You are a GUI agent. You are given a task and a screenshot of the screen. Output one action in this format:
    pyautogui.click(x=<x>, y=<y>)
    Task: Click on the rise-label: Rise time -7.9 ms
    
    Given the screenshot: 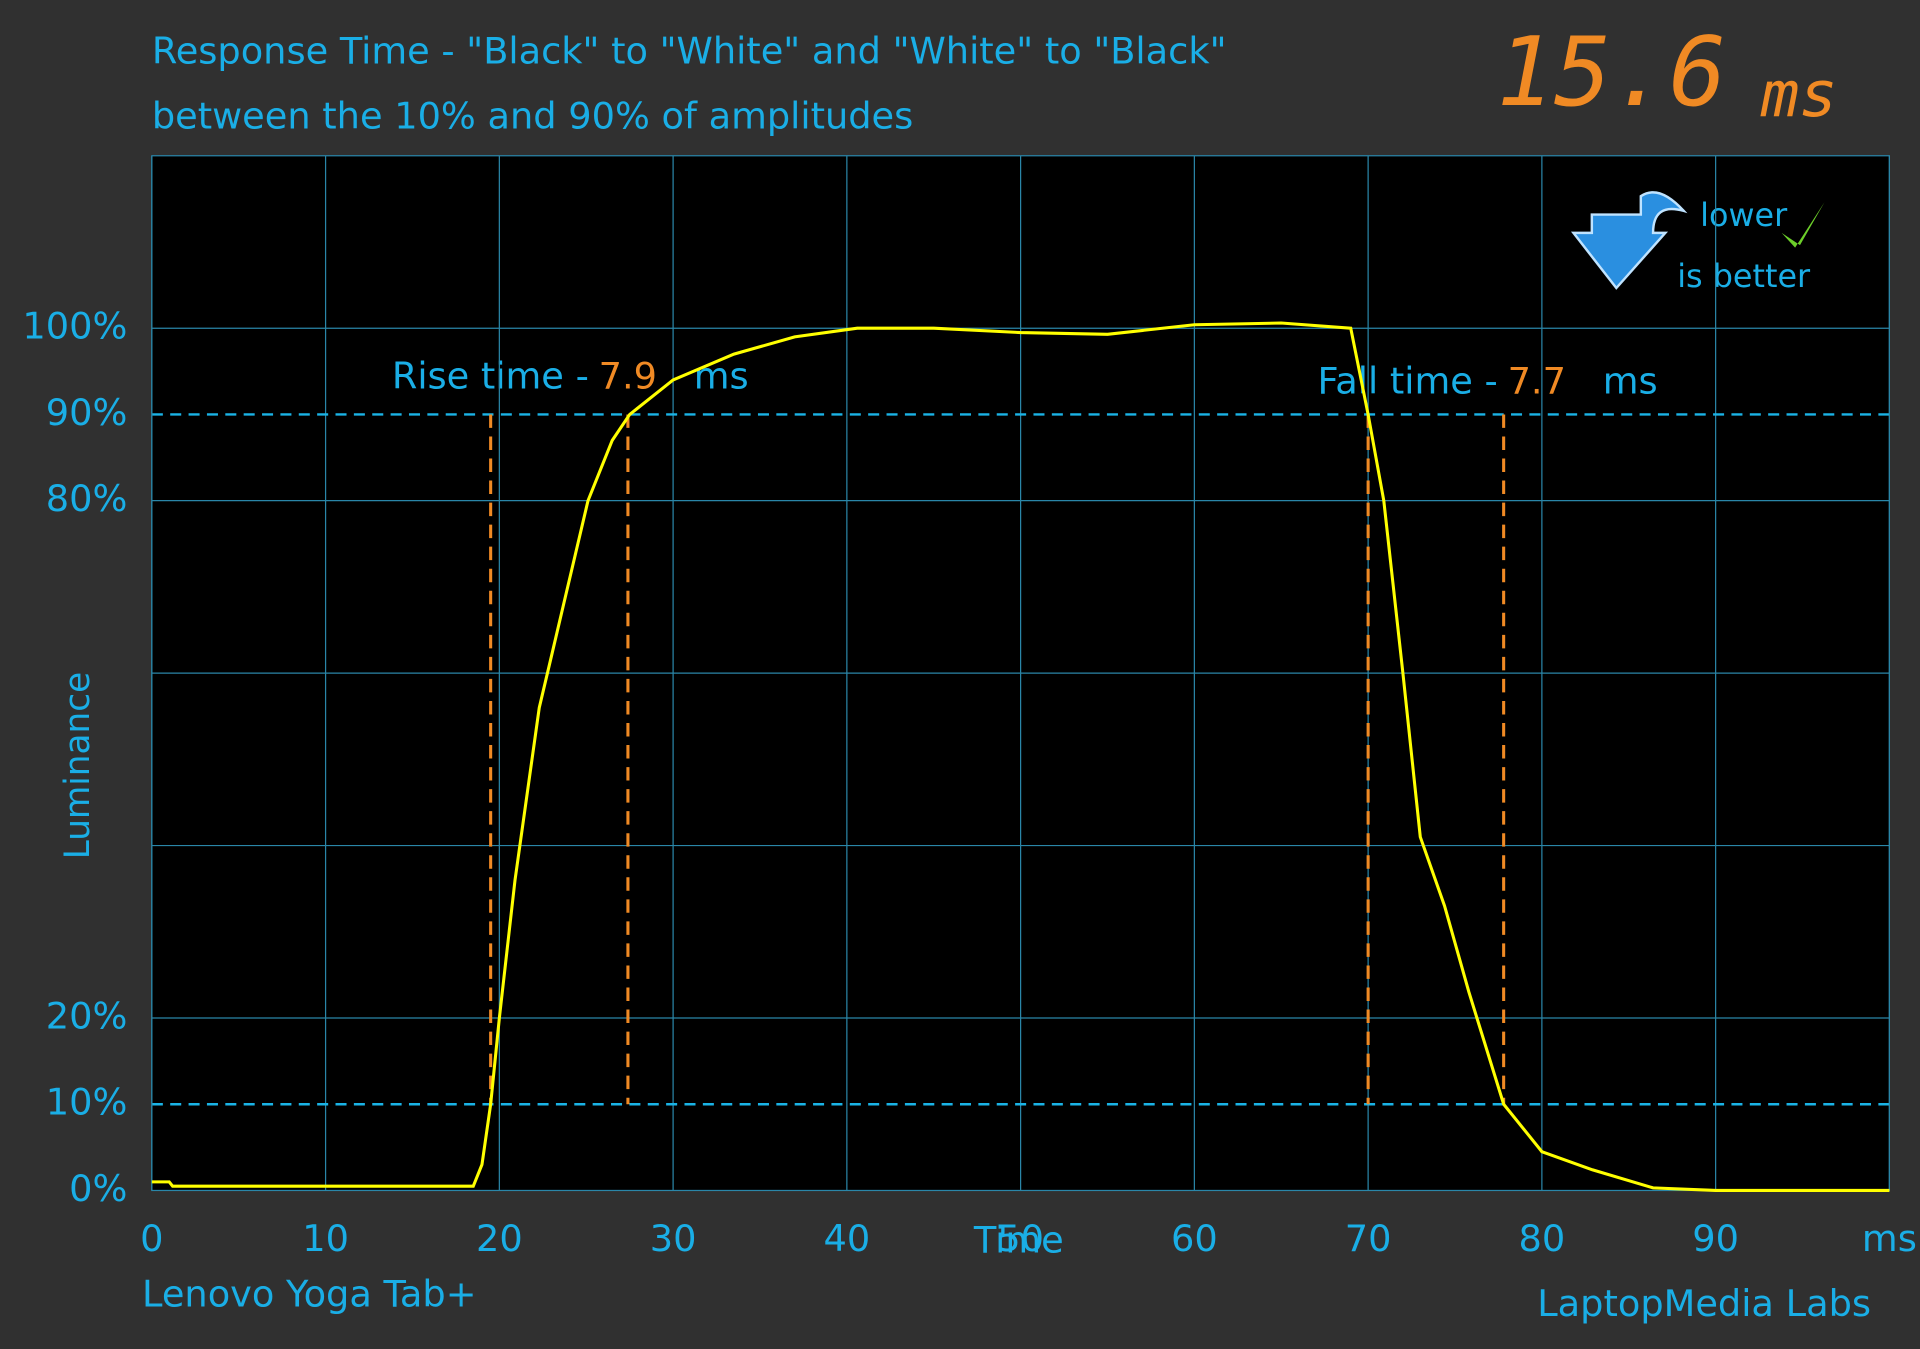 What is the action you would take?
    pyautogui.click(x=570, y=375)
    